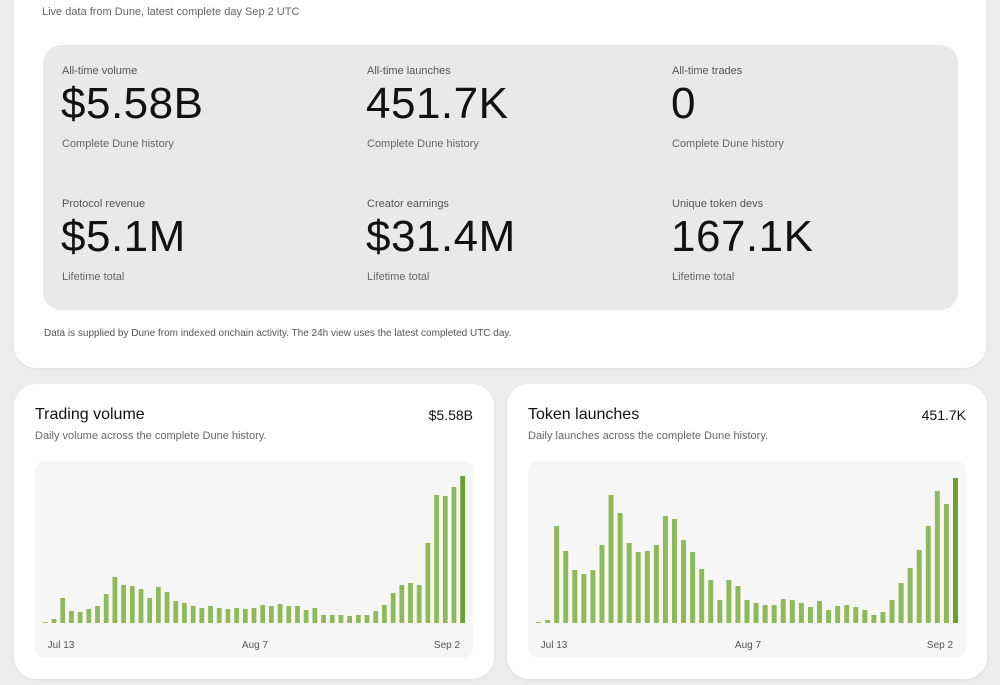 This screenshot has width=1000, height=685. Describe the element at coordinates (441, 236) in the screenshot. I see `stat-value: $31.4M` at that location.